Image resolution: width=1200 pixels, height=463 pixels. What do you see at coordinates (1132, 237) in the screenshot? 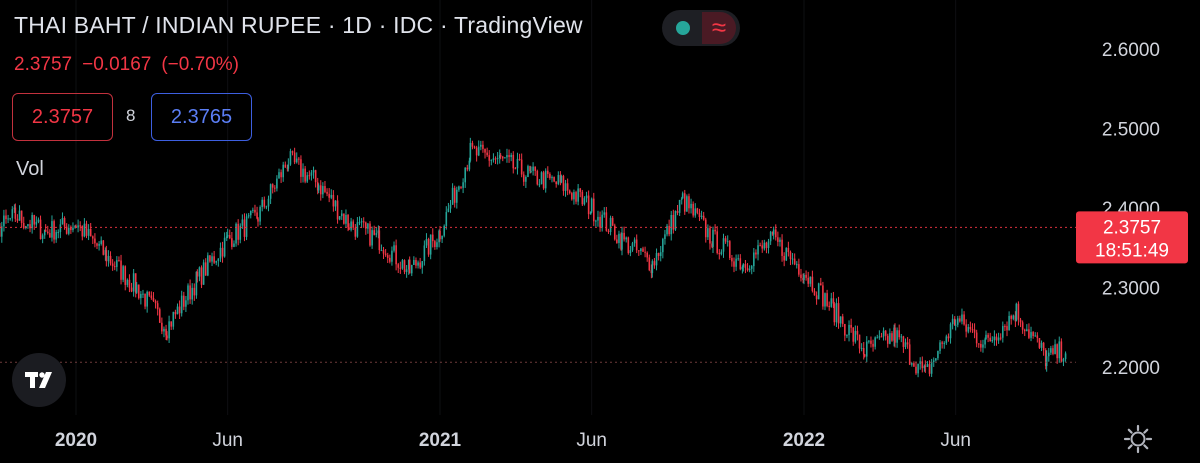
I see `last-price-tag: 2.3757 18:51:49` at bounding box center [1132, 237].